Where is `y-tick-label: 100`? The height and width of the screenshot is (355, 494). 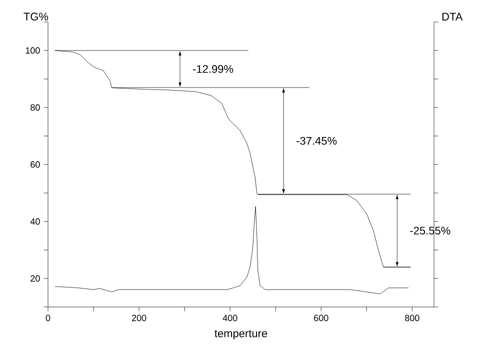 y-tick-label: 100 is located at coordinates (33, 50).